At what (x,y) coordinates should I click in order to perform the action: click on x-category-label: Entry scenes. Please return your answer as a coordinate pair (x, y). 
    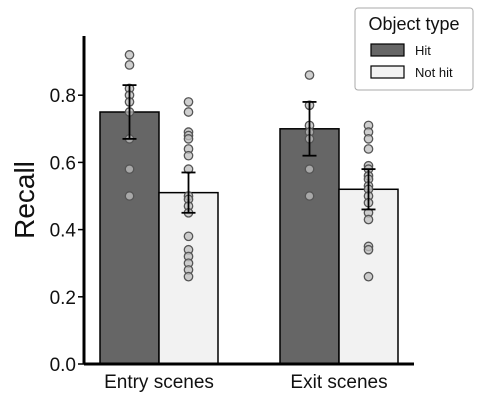
    Looking at the image, I should click on (159, 382).